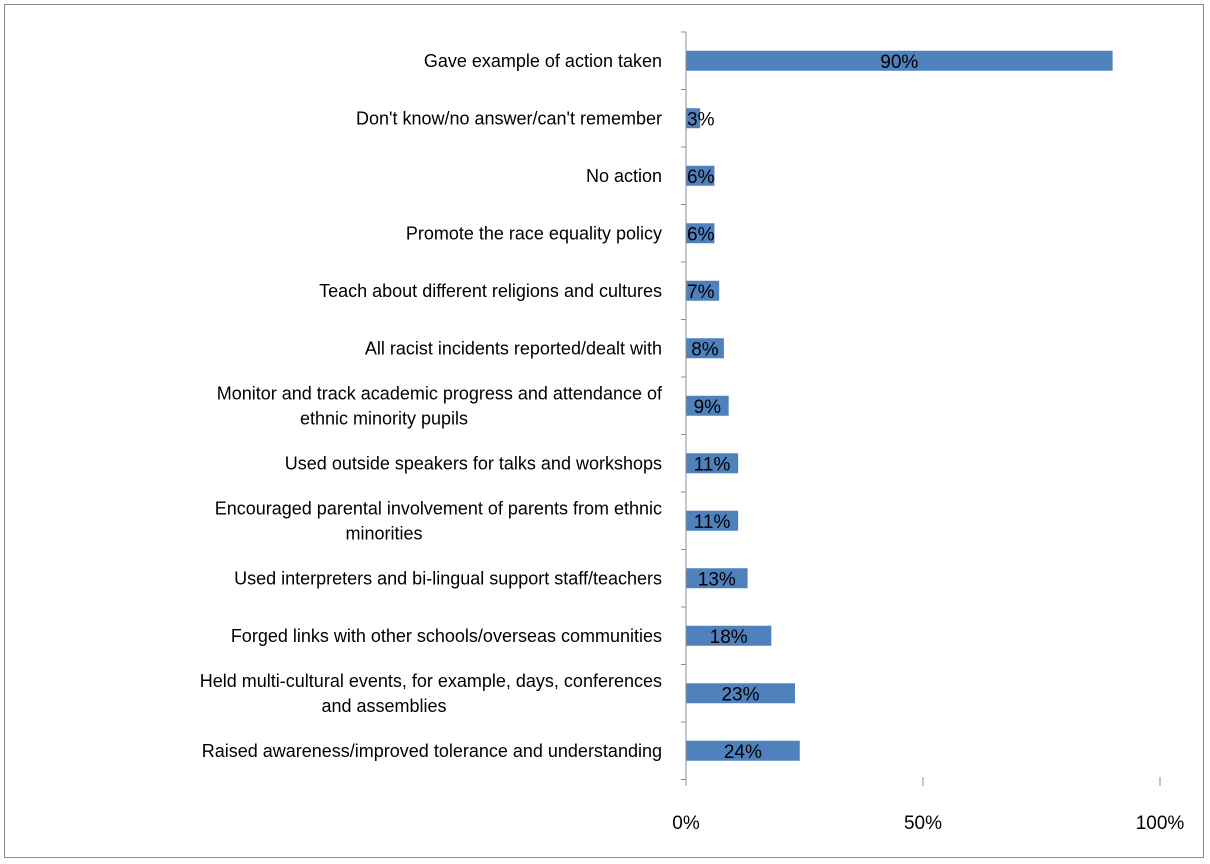 Image resolution: width=1210 pixels, height=864 pixels. I want to click on data-label: 9%, so click(708, 407).